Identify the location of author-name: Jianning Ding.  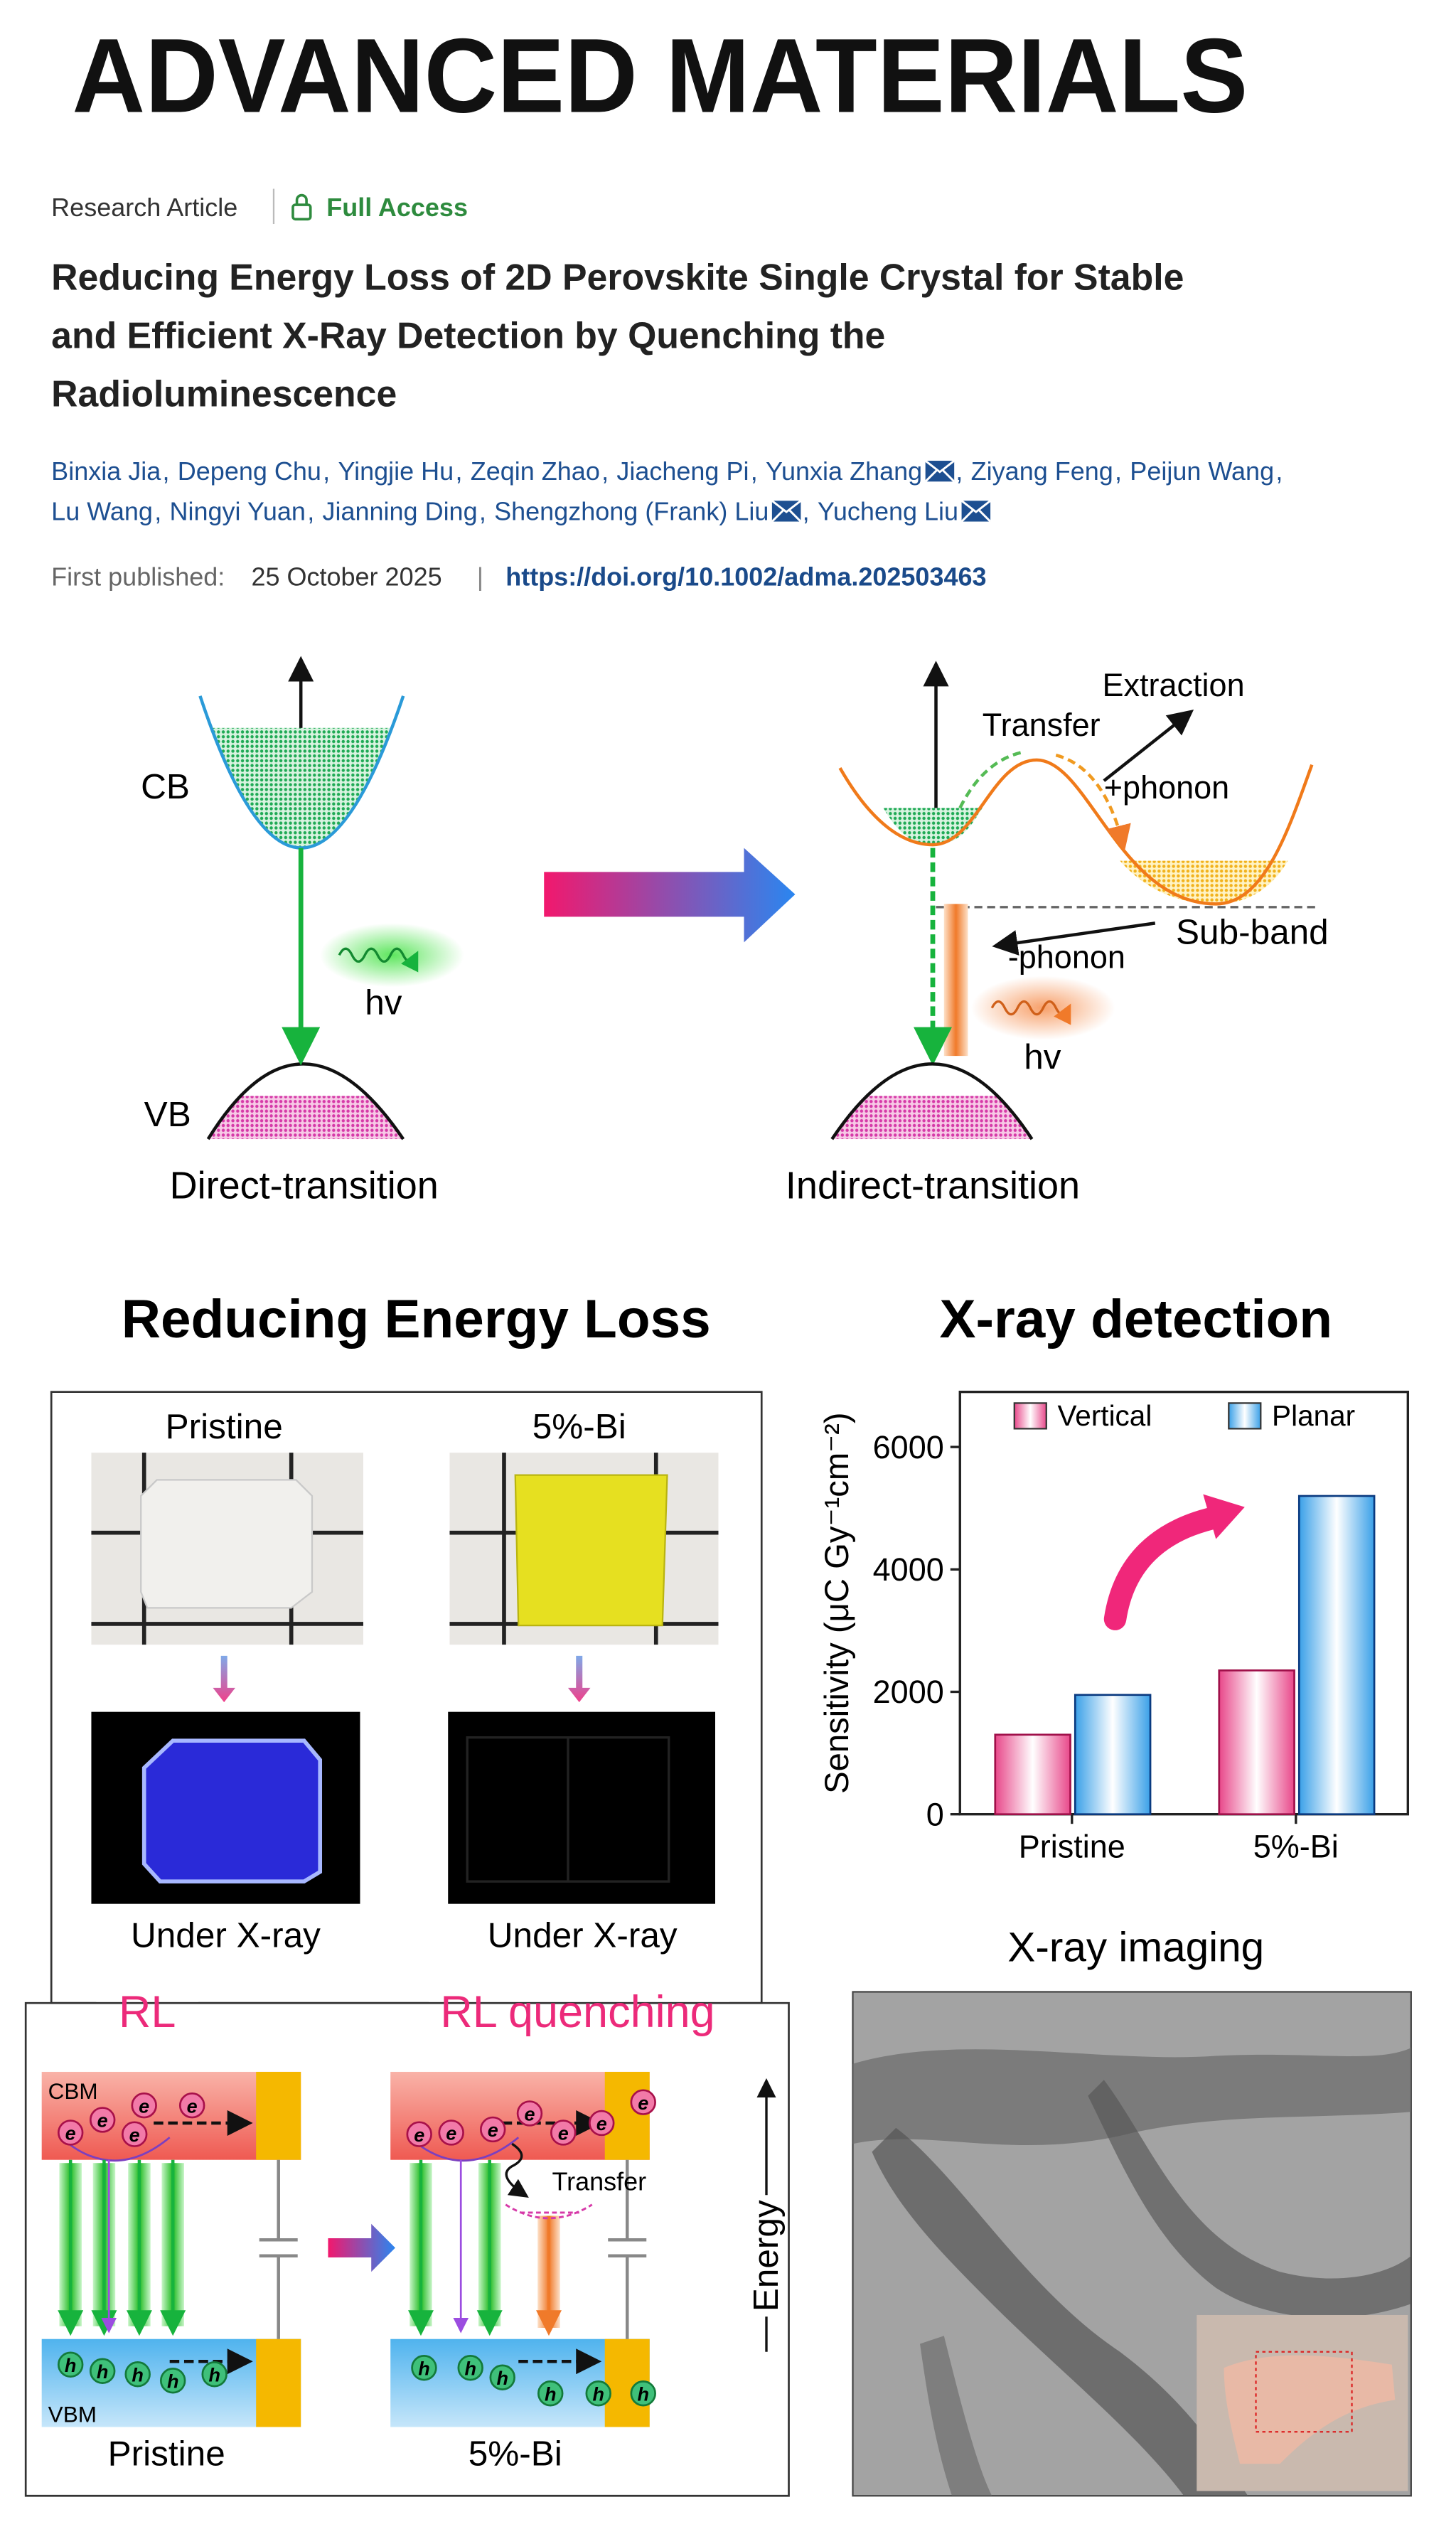
(400, 511).